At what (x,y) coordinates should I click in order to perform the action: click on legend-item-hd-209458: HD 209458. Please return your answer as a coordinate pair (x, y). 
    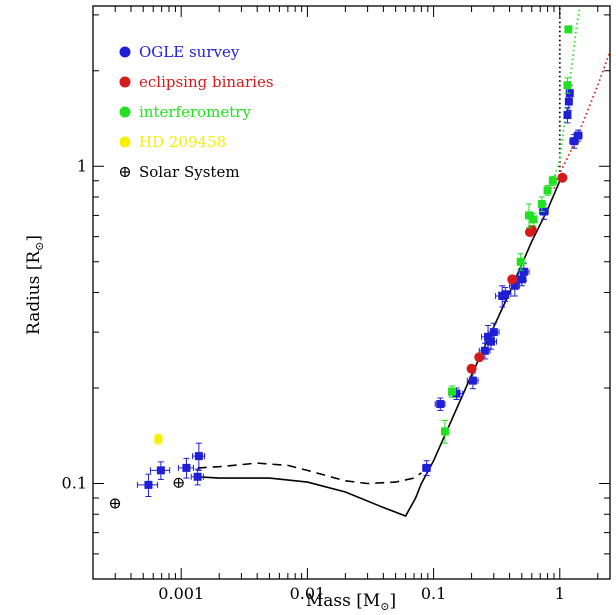
    Looking at the image, I should click on (172, 142).